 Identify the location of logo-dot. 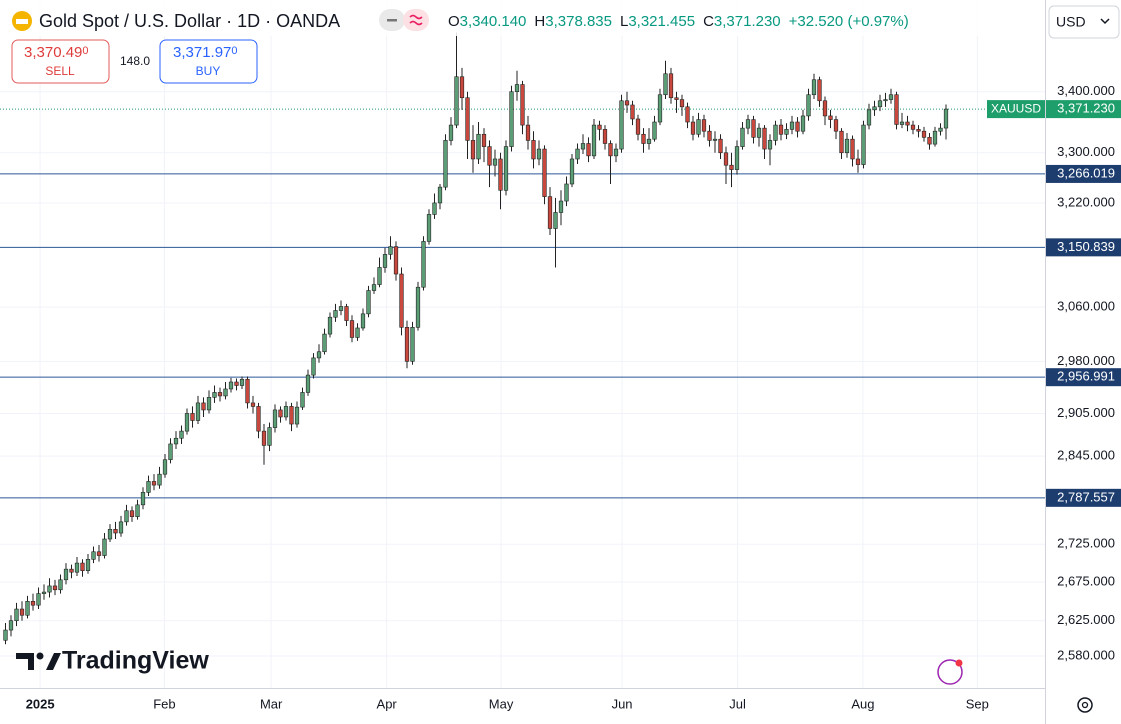
(40, 656).